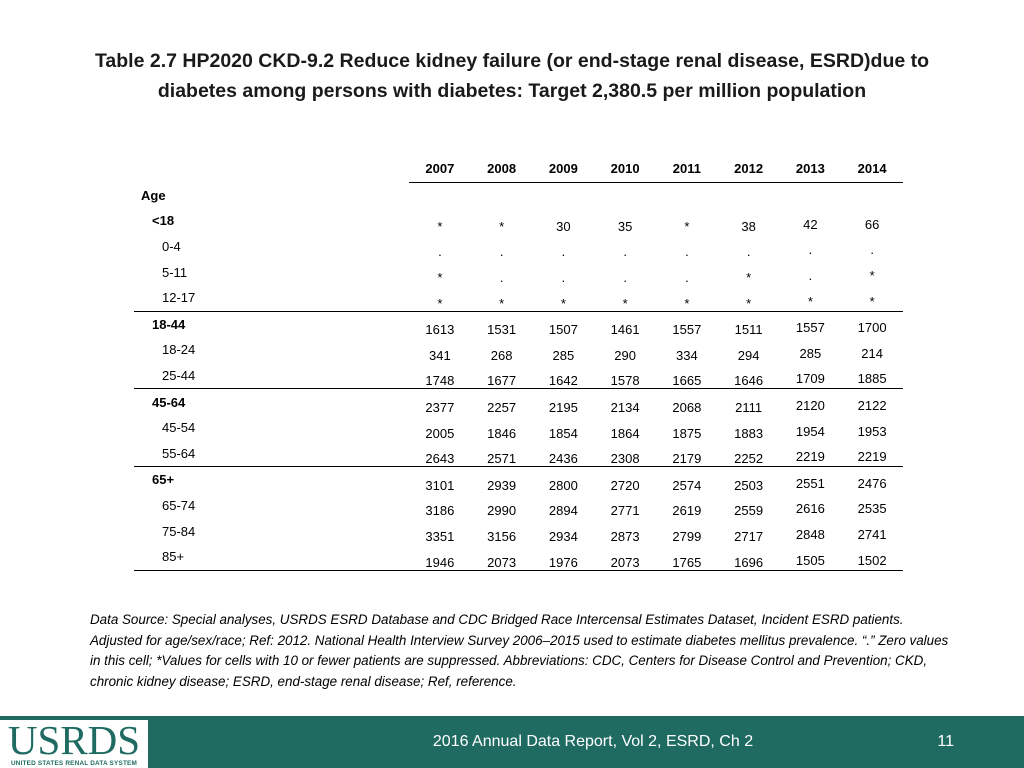 The height and width of the screenshot is (768, 1024). I want to click on cell-value: 2894, so click(563, 511).